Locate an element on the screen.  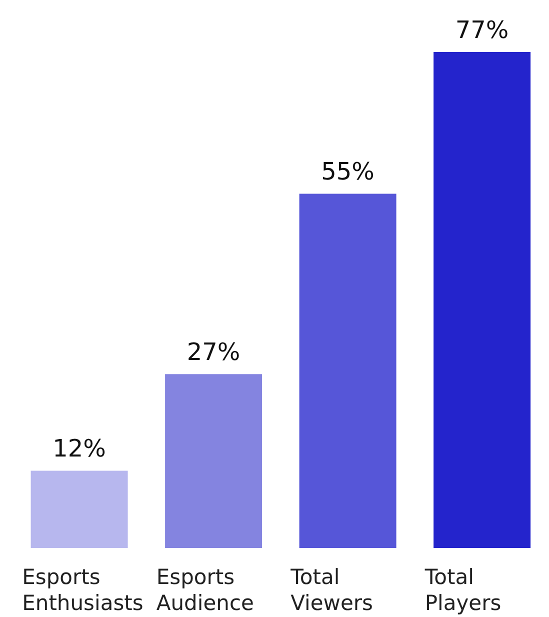
x-tick-label: Total Viewers is located at coordinates (331, 590).